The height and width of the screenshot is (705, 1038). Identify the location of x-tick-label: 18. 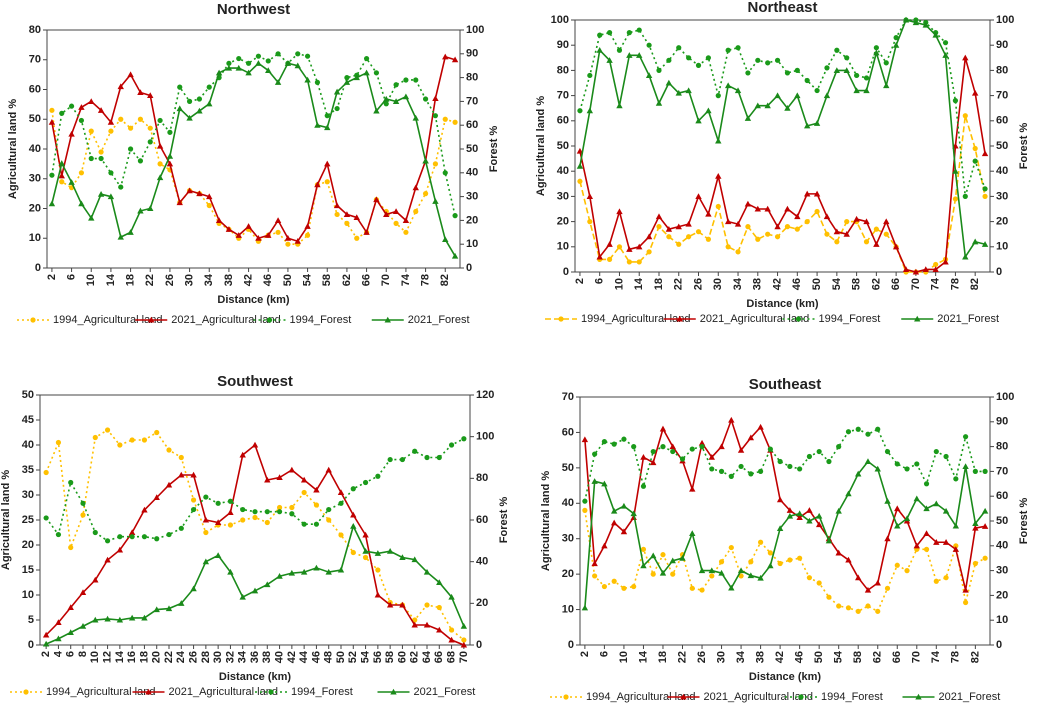
(144, 657).